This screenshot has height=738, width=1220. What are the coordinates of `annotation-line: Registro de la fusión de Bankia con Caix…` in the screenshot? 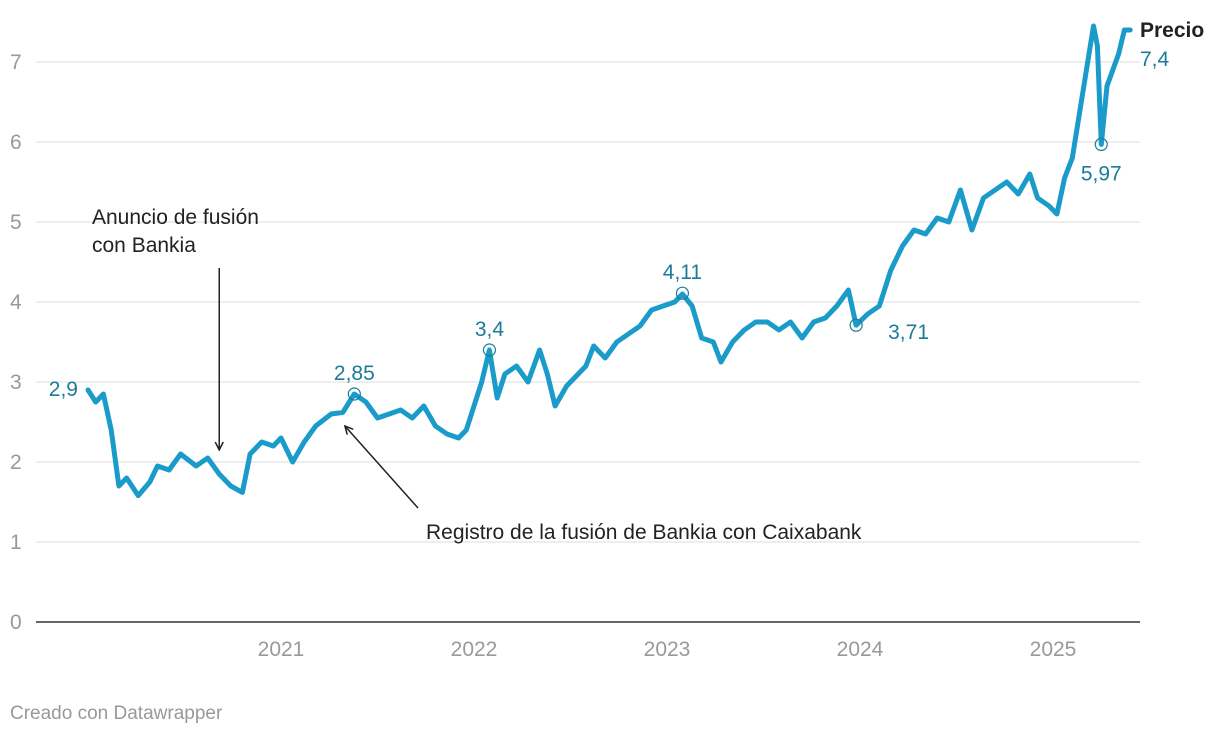 It's located at (644, 532).